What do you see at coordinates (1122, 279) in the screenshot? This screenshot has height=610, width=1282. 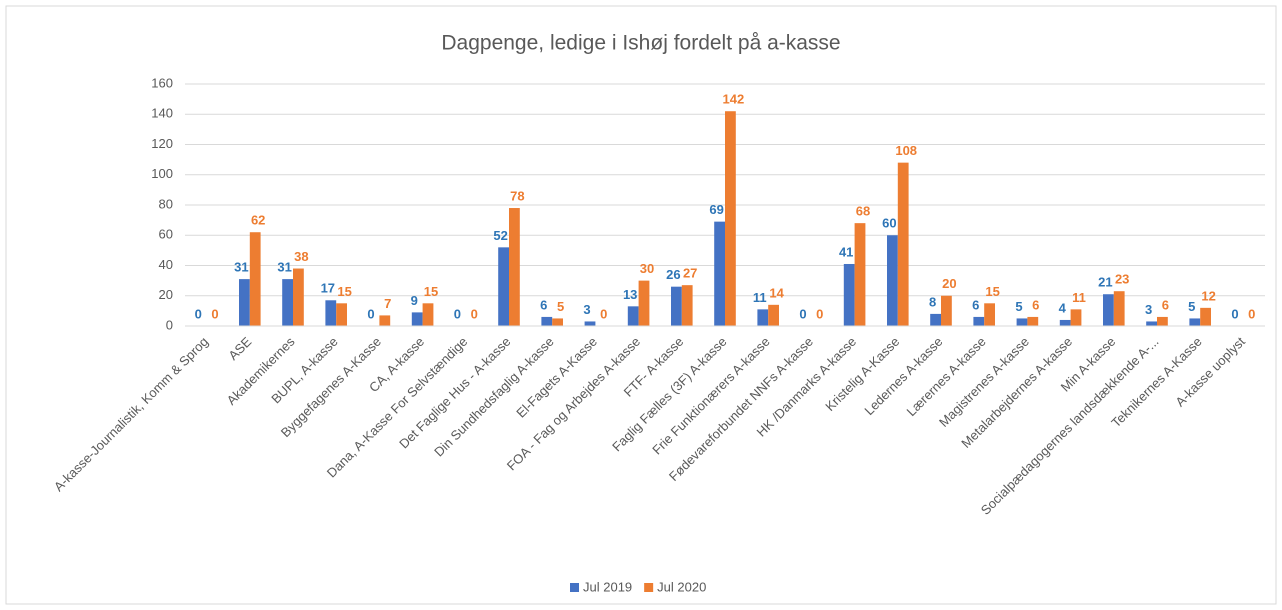 I see `data-label: 23` at bounding box center [1122, 279].